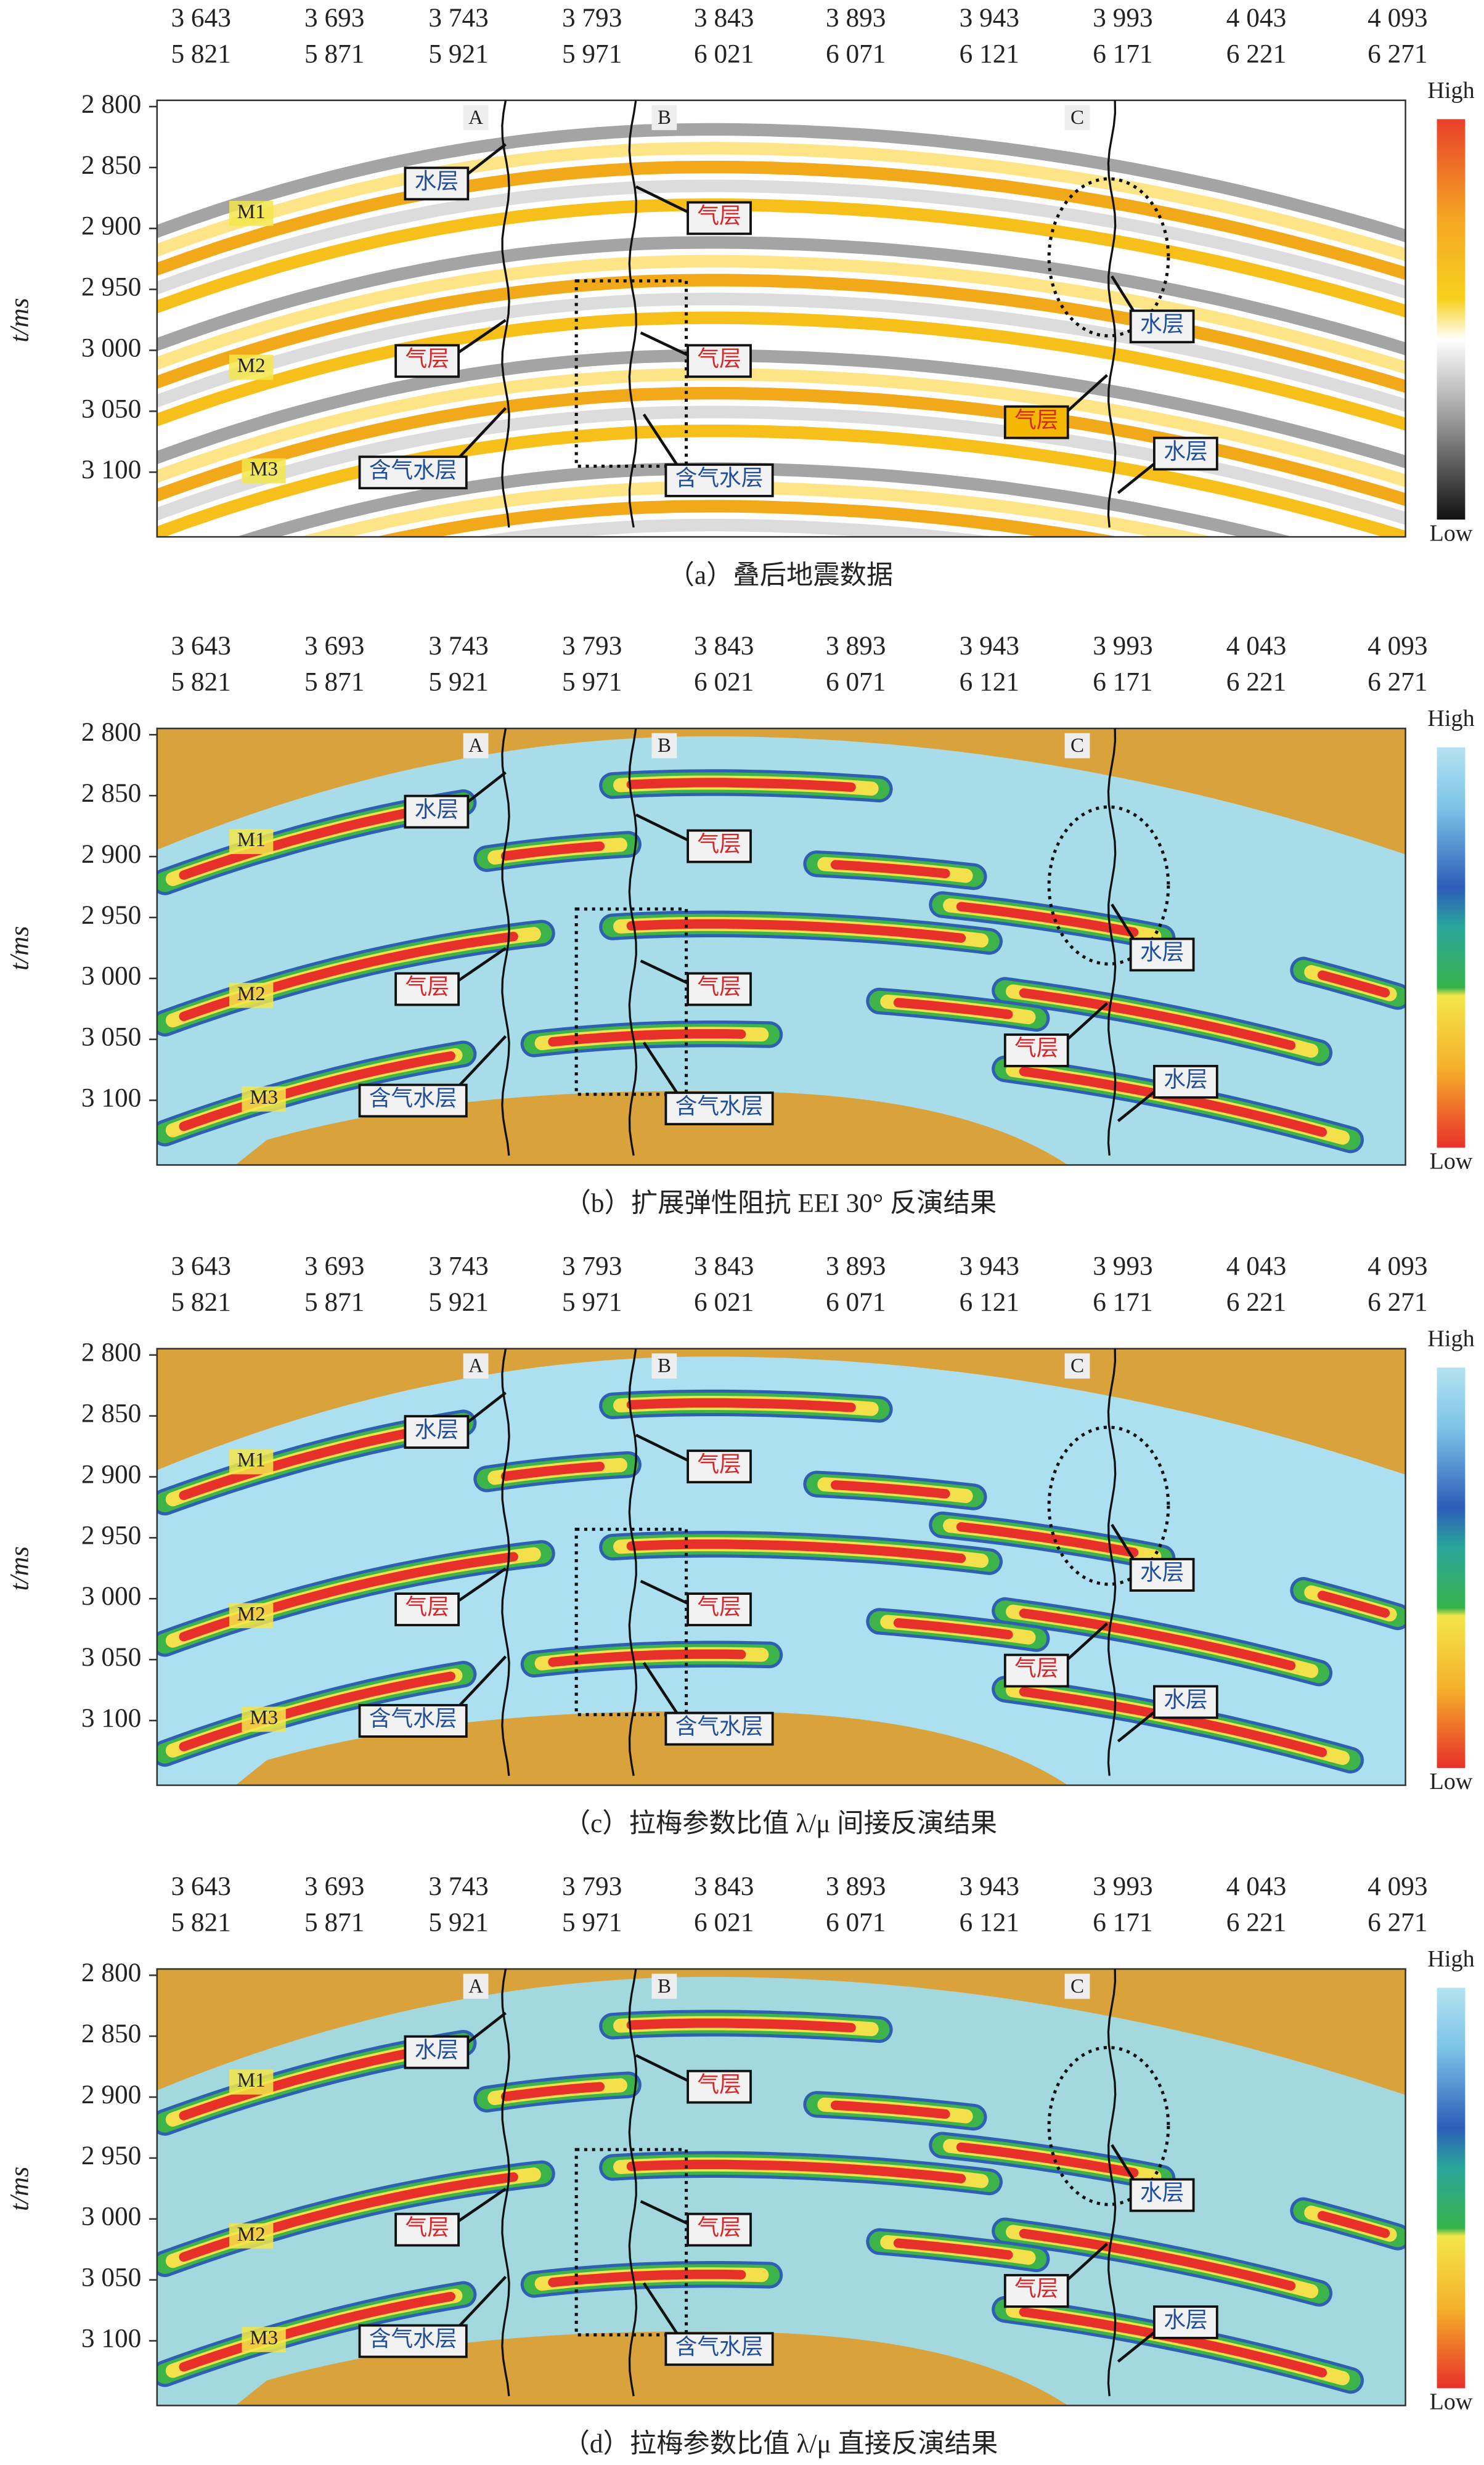 The height and width of the screenshot is (2465, 1484). Describe the element at coordinates (251, 993) in the screenshot. I see `horizon-label: M2` at that location.